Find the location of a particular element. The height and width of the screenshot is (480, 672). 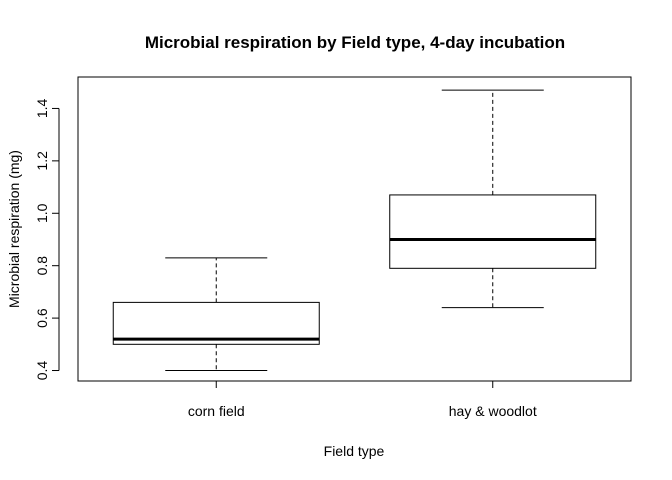

y-axis: 0.4 0.6 0.8 1.0 1.2 1.4 is located at coordinates (47, 240).